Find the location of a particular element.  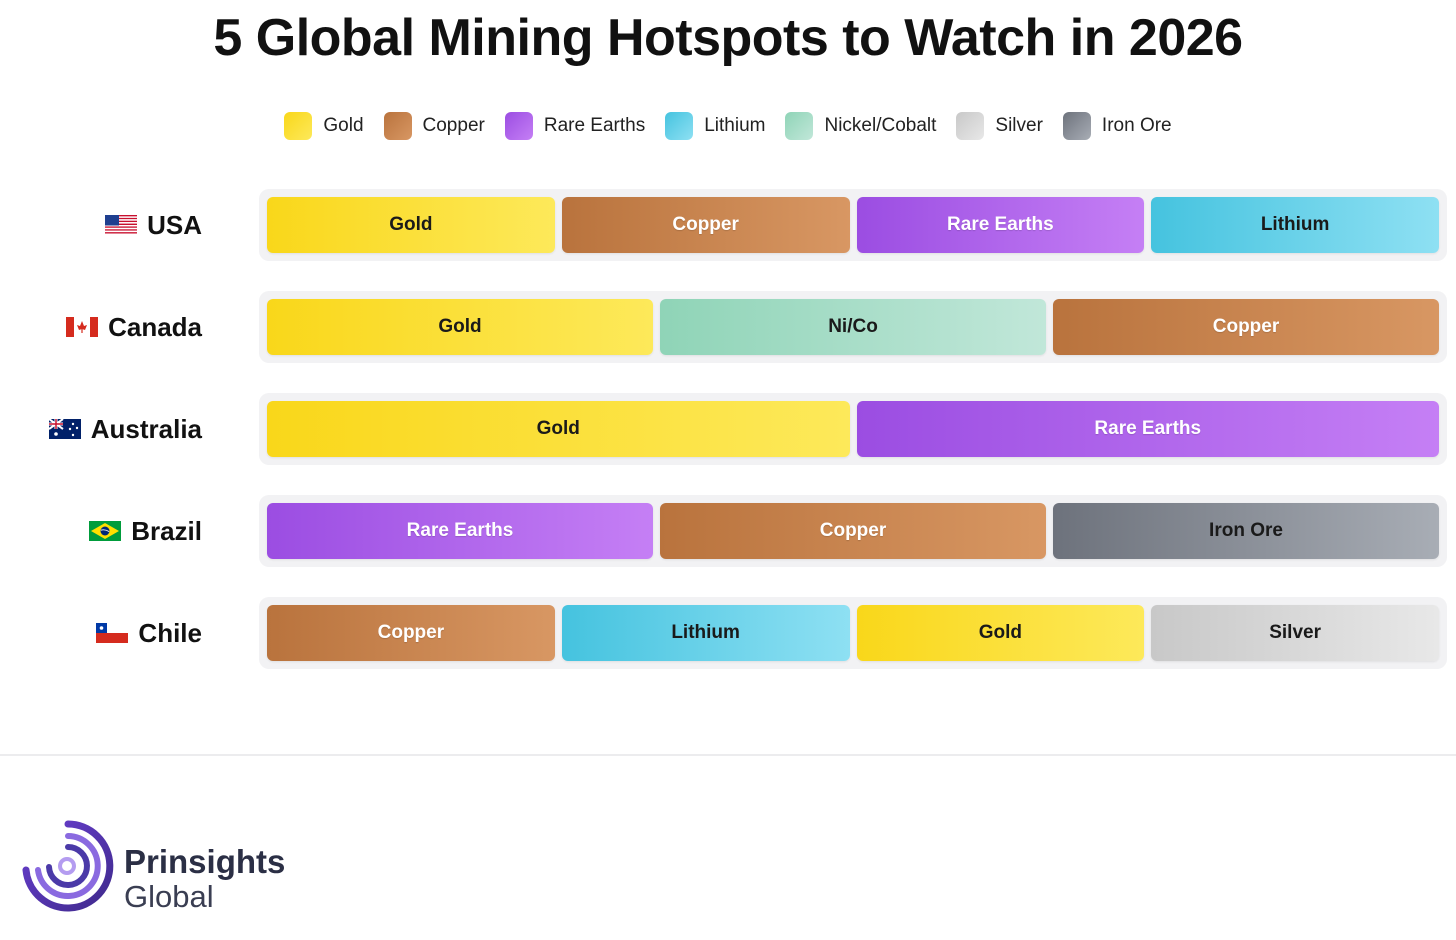

legend-item-copper: Copper is located at coordinates (434, 126).